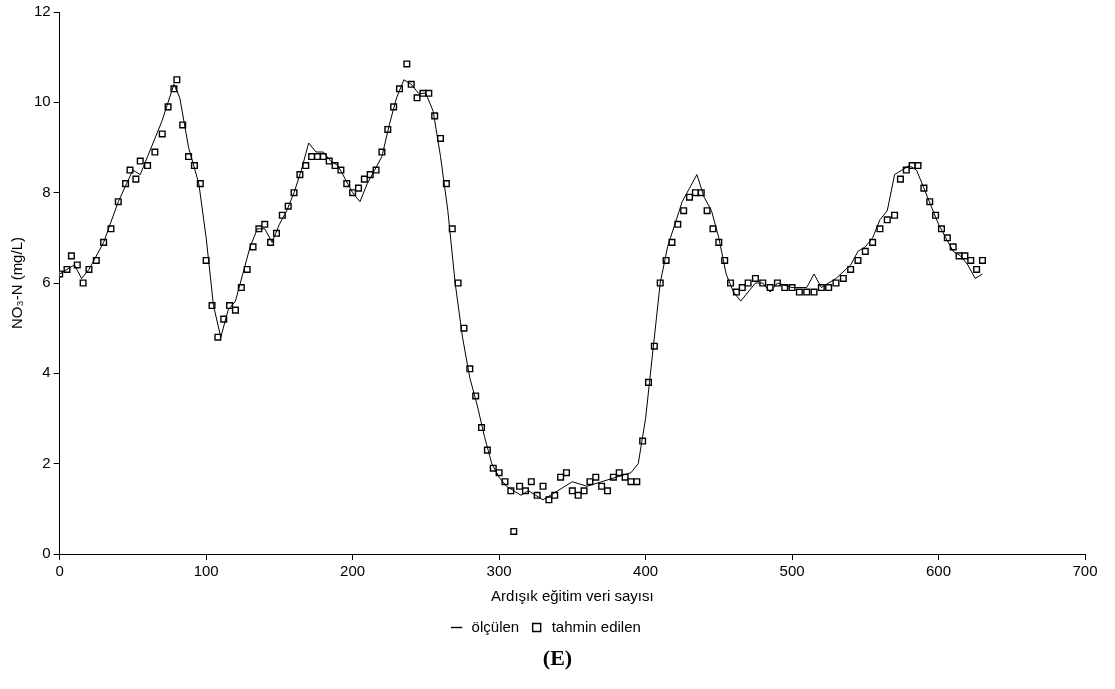 Image resolution: width=1115 pixels, height=689 pixels. I want to click on x-tick-label: 600, so click(939, 571).